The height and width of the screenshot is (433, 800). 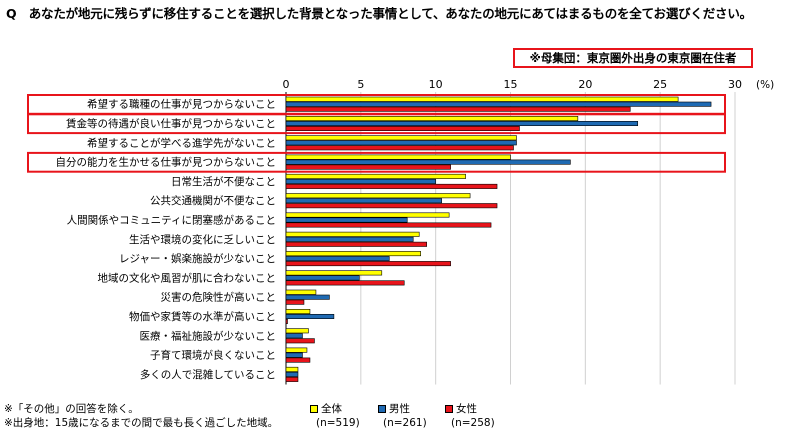 What do you see at coordinates (197, 258) in the screenshot?
I see `category-label: レジャー・娯楽施設が少ないこと` at bounding box center [197, 258].